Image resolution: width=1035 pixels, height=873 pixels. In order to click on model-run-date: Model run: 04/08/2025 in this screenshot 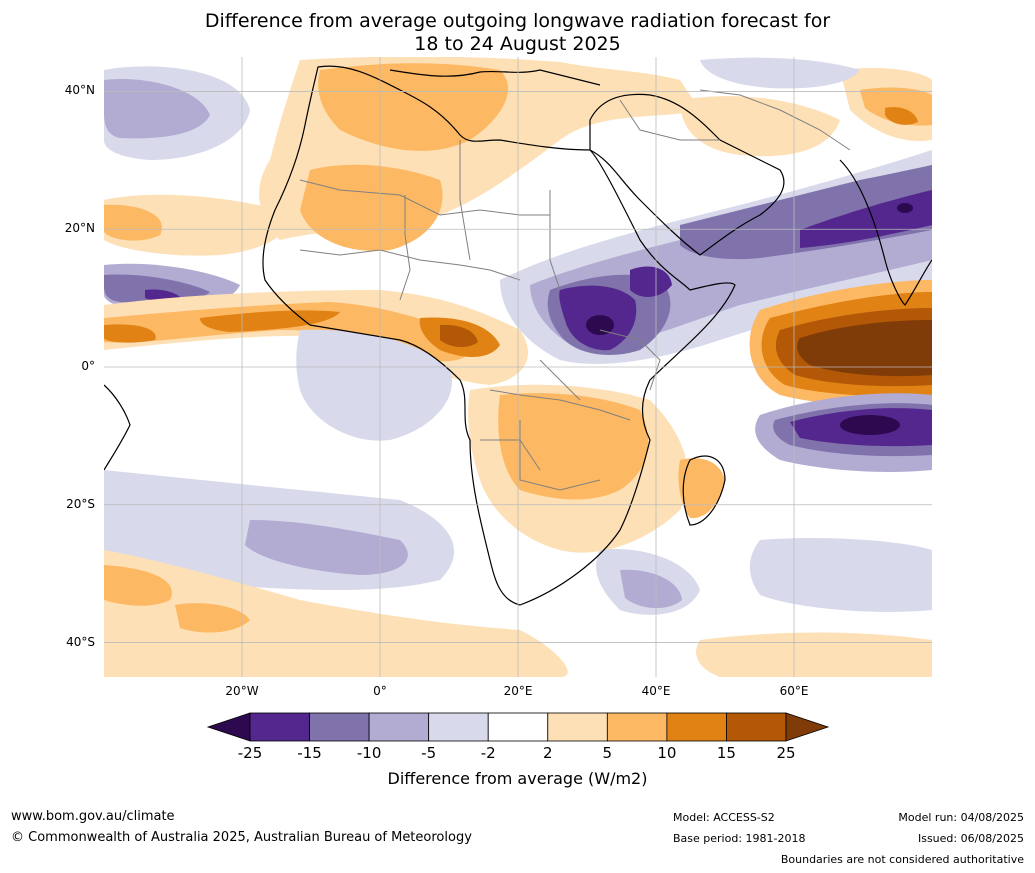, I will do `click(961, 817)`.